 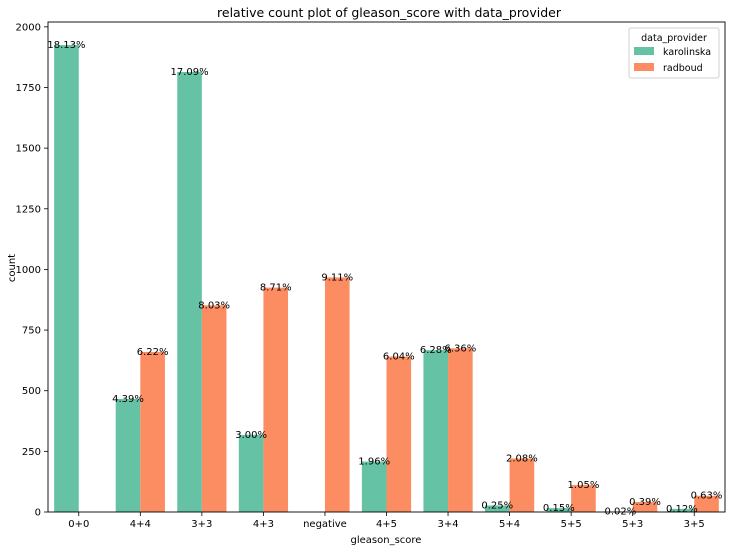 What do you see at coordinates (674, 38) in the screenshot?
I see `legend-title: data_provider` at bounding box center [674, 38].